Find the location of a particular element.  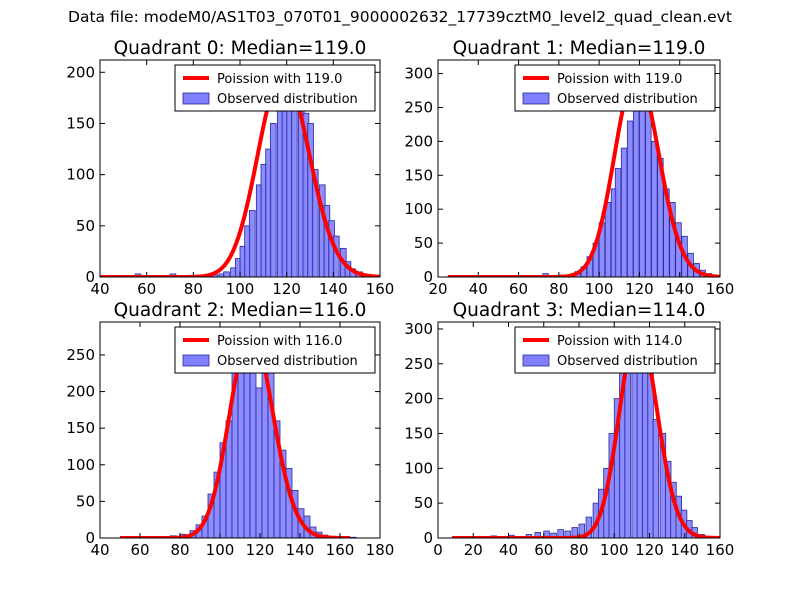

legend-poisson-label: Poission with 116.0 is located at coordinates (279, 341).